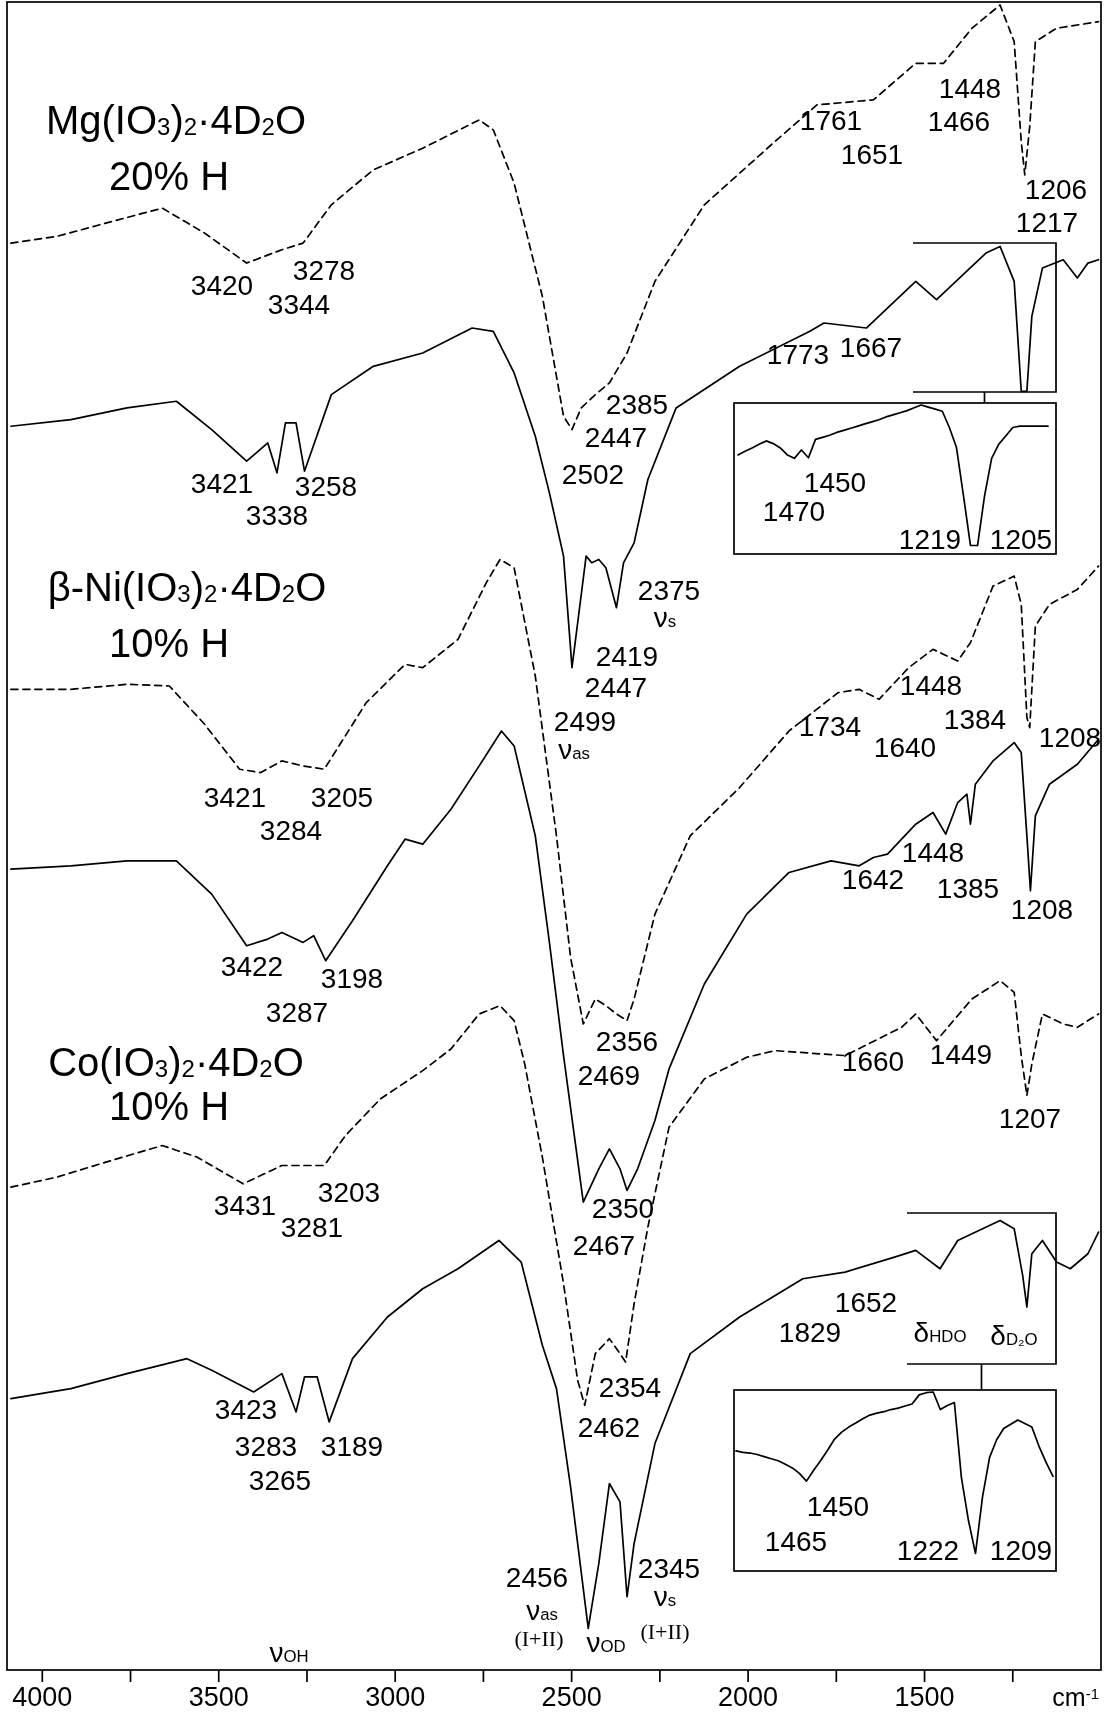 The image size is (1104, 1722). What do you see at coordinates (810, 1332) in the screenshot?
I see `annotation: 1829` at bounding box center [810, 1332].